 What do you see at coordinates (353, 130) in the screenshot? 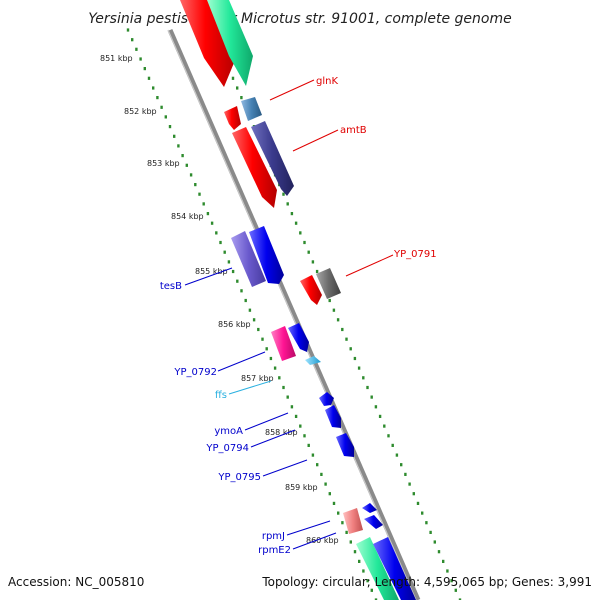
I see `gene-label-amtb: amtB` at bounding box center [353, 130].